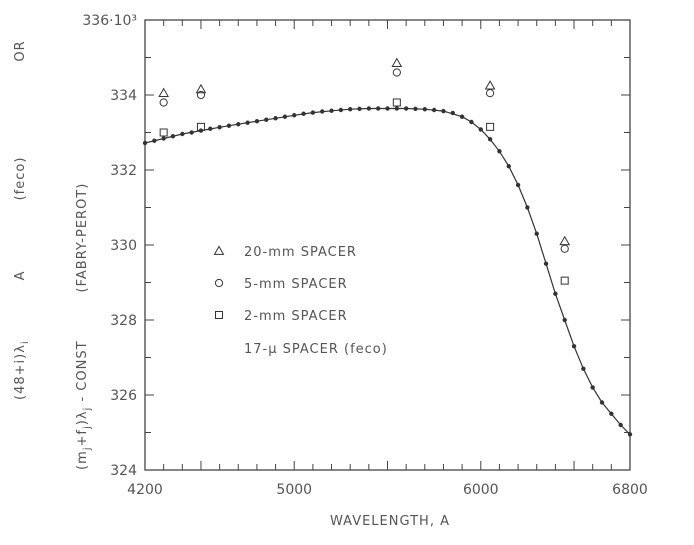 The height and width of the screenshot is (545, 694). Describe the element at coordinates (219, 283) in the screenshot. I see `legend-marker-circle` at that location.